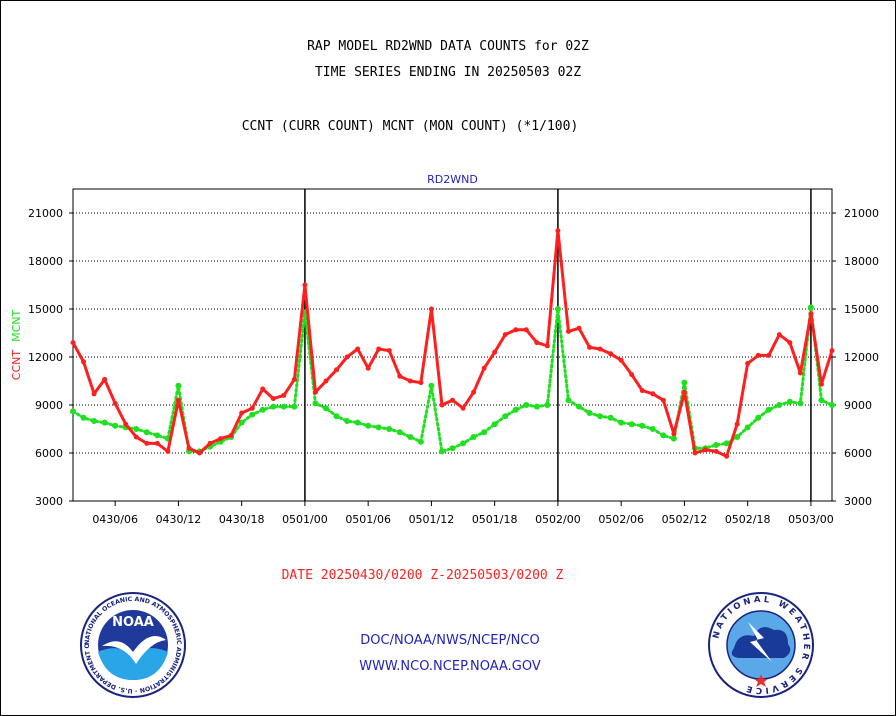 This screenshot has width=896, height=716. Describe the element at coordinates (432, 519) in the screenshot. I see `x-tick-label: 0501/12` at that location.